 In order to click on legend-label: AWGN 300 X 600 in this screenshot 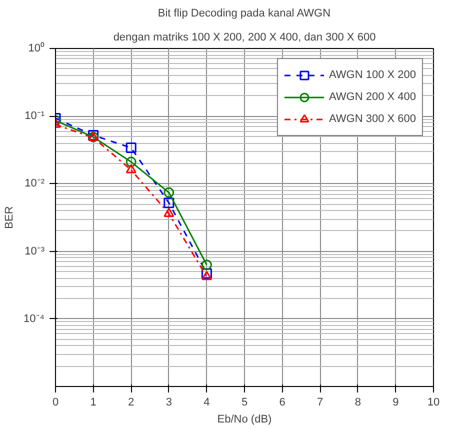, I will do `click(372, 119)`.